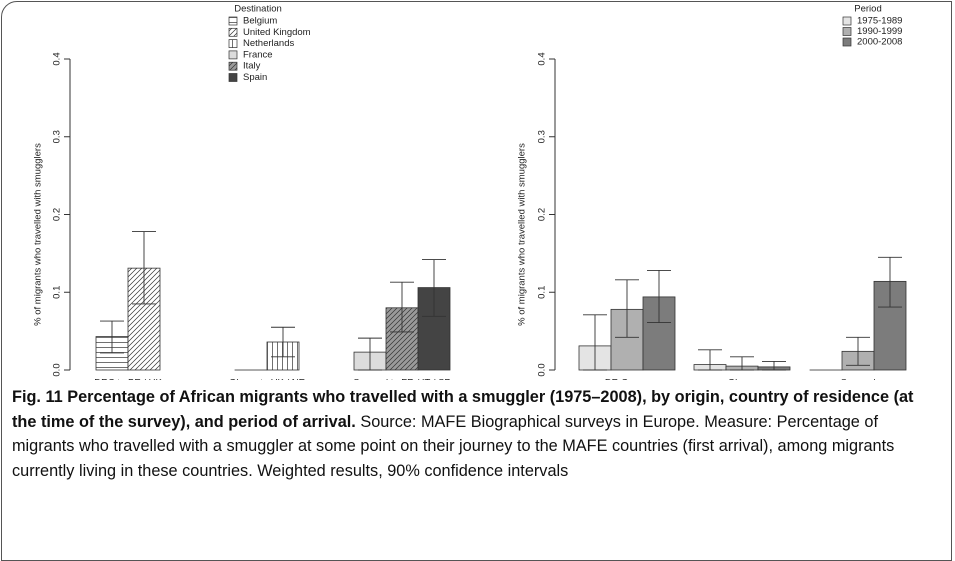  I want to click on legend-title: Period, so click(867, 9).